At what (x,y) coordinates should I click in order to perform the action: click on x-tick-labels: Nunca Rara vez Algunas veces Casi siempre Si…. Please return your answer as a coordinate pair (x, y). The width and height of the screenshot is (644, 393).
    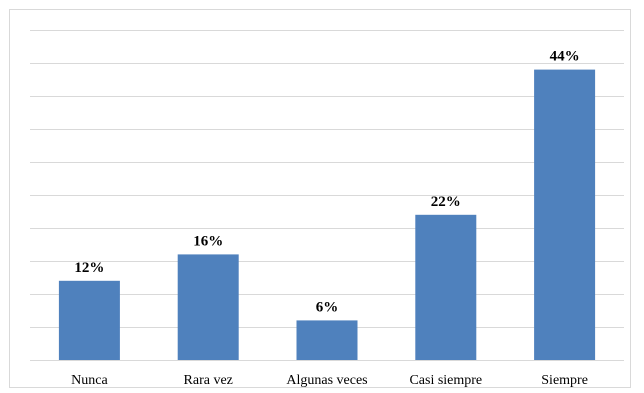
    Looking at the image, I should click on (329, 380).